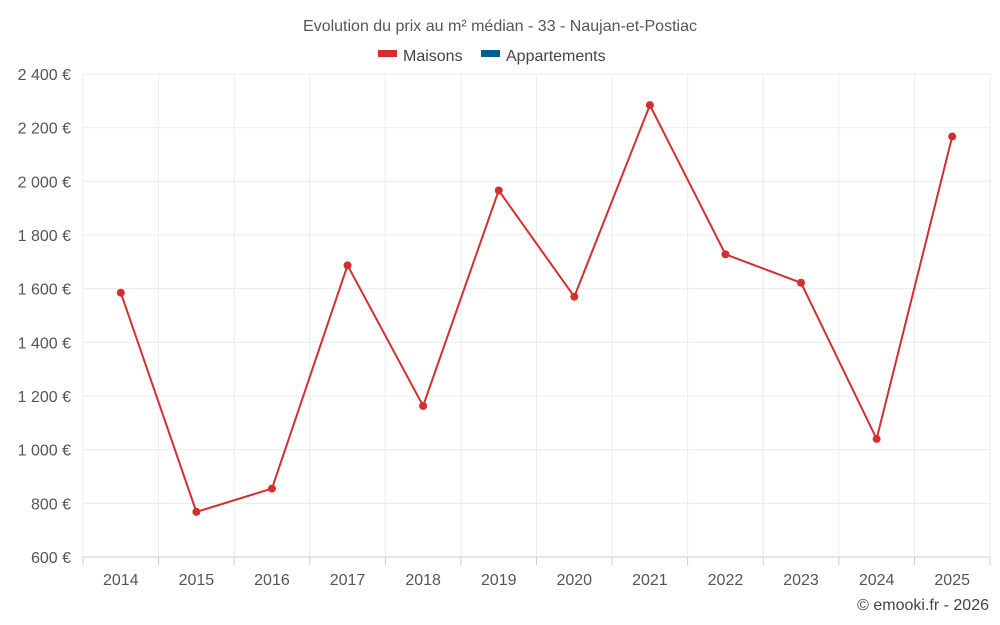  What do you see at coordinates (121, 580) in the screenshot?
I see `x-tick-label: 2014` at bounding box center [121, 580].